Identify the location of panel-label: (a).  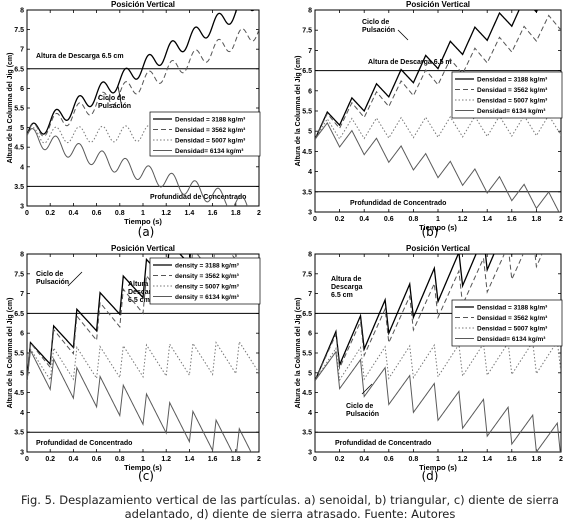
(146, 232).